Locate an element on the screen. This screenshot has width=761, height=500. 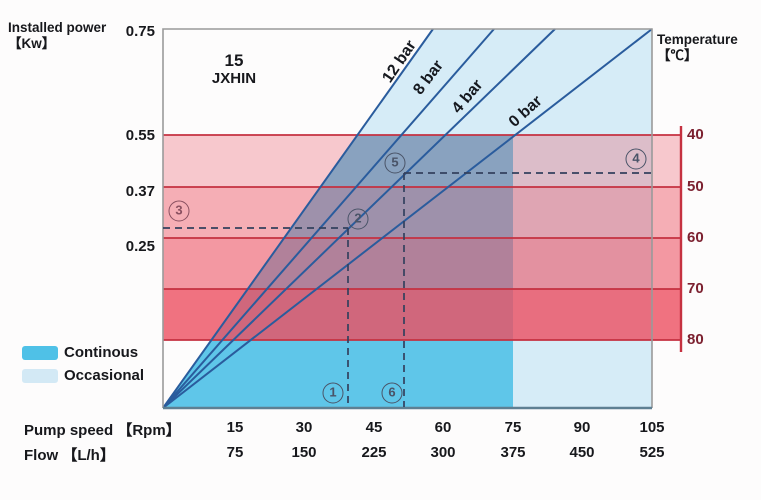
flow-tick: 225 is located at coordinates (374, 452).